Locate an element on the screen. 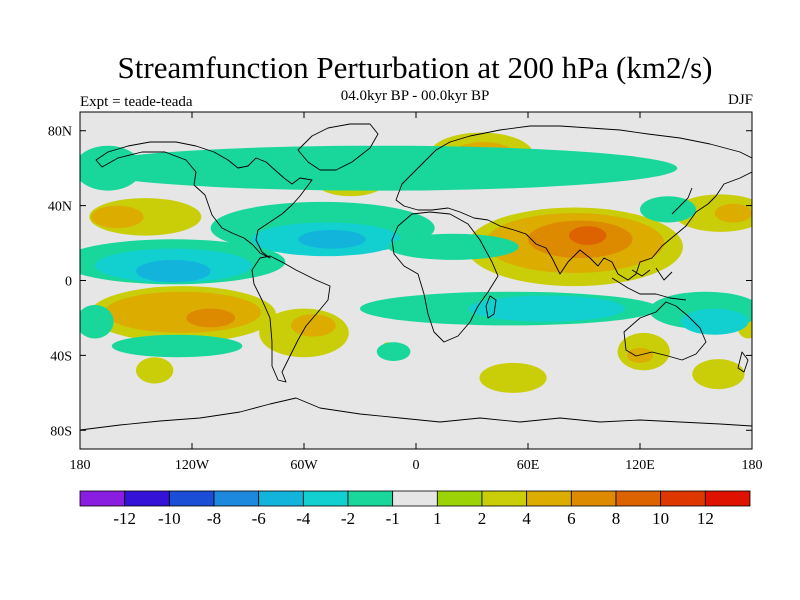 The width and height of the screenshot is (800, 600). x-tick-label: 120E is located at coordinates (640, 465).